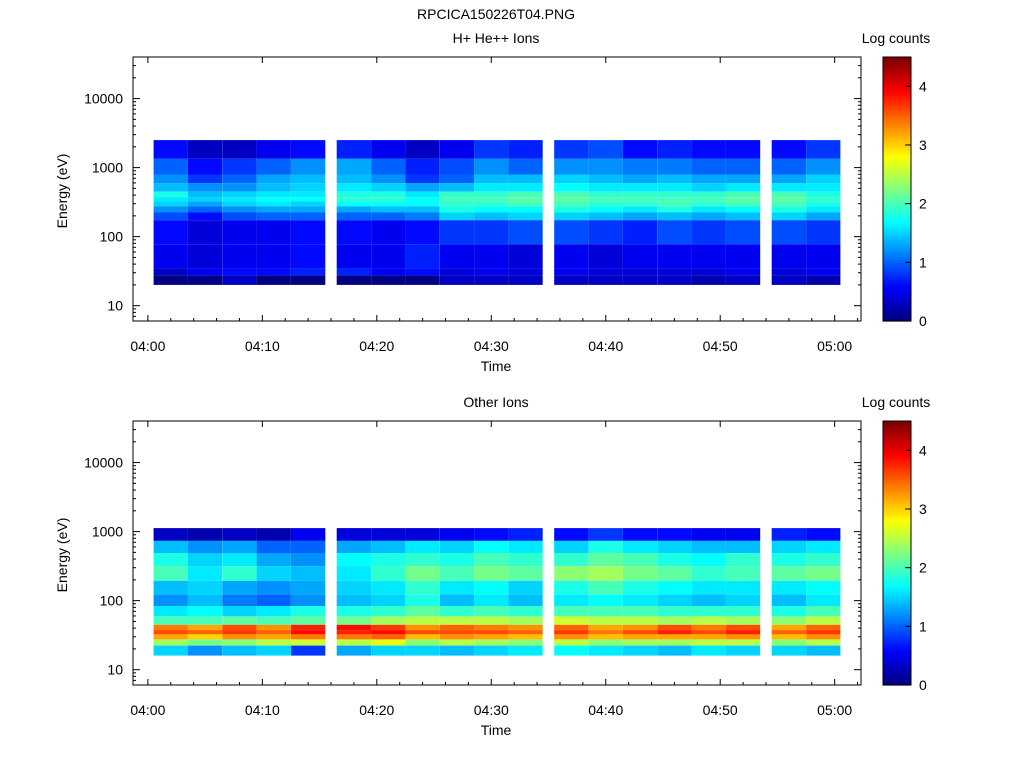 The image size is (1024, 768). I want to click on y-tick-label: 10000, so click(103, 99).